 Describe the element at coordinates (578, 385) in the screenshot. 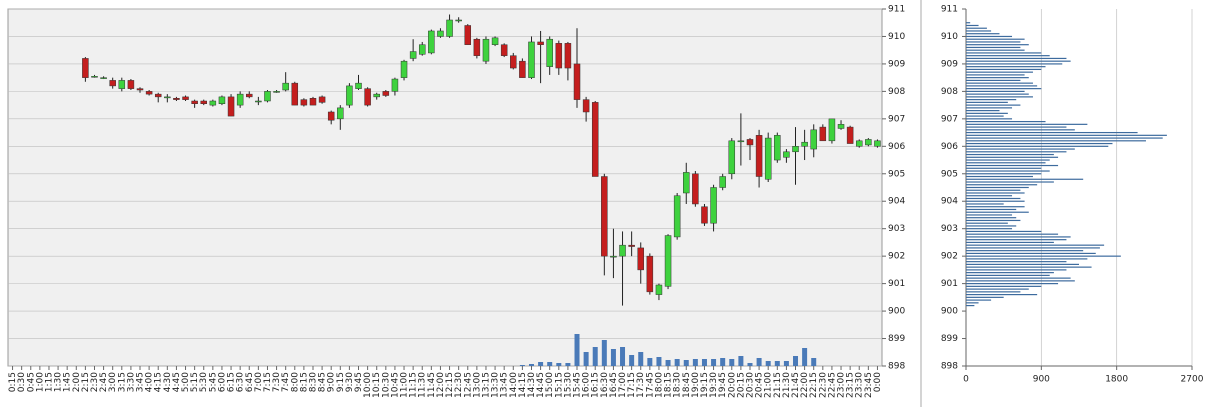

I see `x-tick-label: 15:45` at that location.